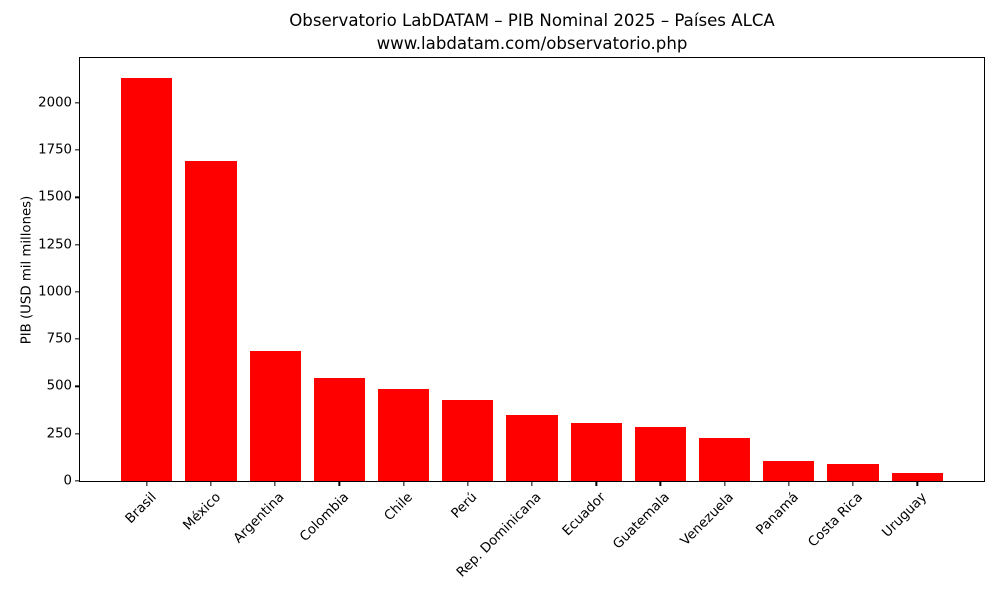  What do you see at coordinates (147, 279) in the screenshot?
I see `bar-brasil` at bounding box center [147, 279].